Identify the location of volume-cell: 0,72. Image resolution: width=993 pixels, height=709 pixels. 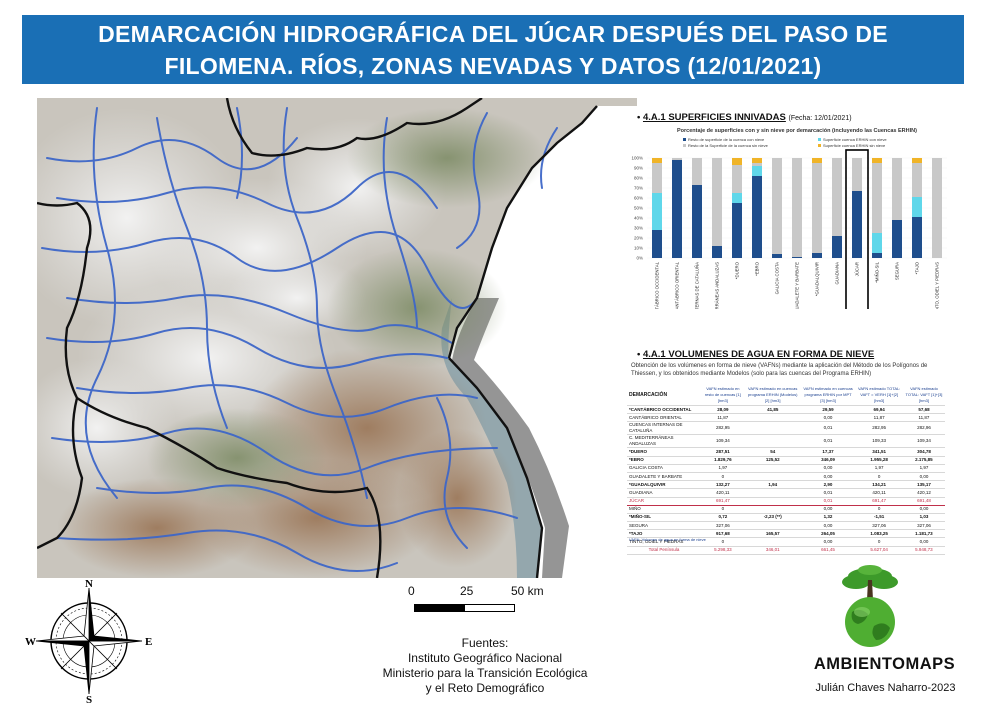
(723, 518).